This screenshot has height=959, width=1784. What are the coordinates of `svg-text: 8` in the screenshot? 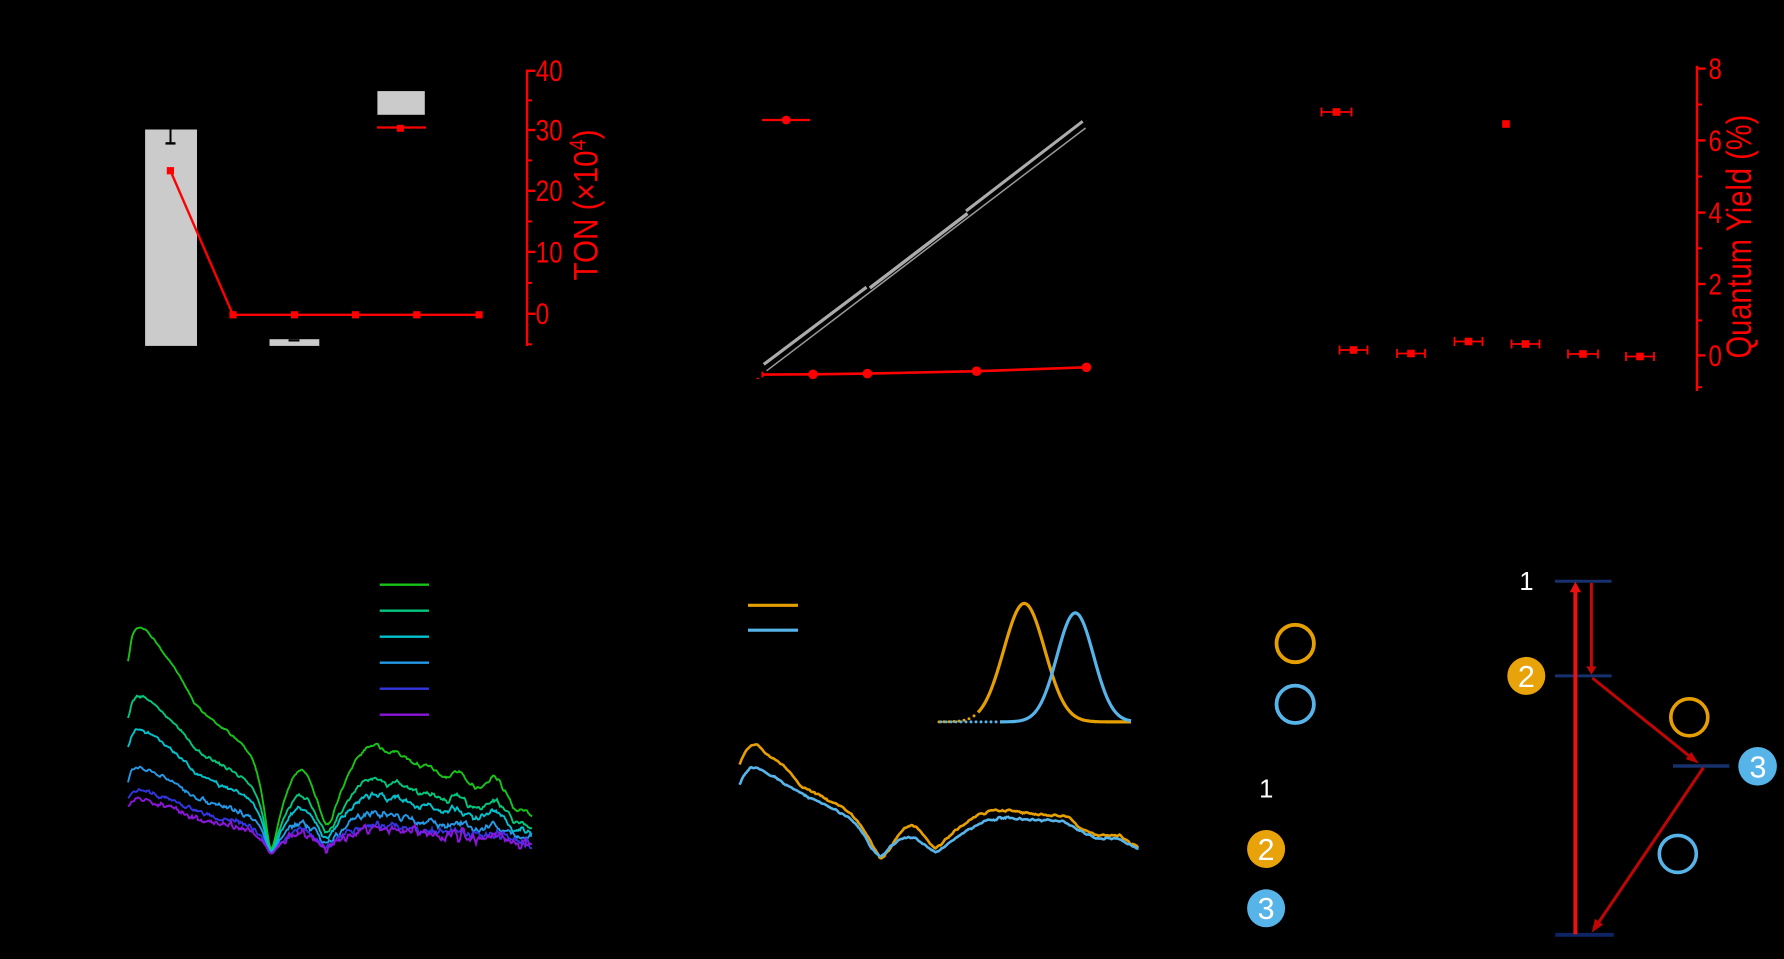 It's located at (1715, 69).